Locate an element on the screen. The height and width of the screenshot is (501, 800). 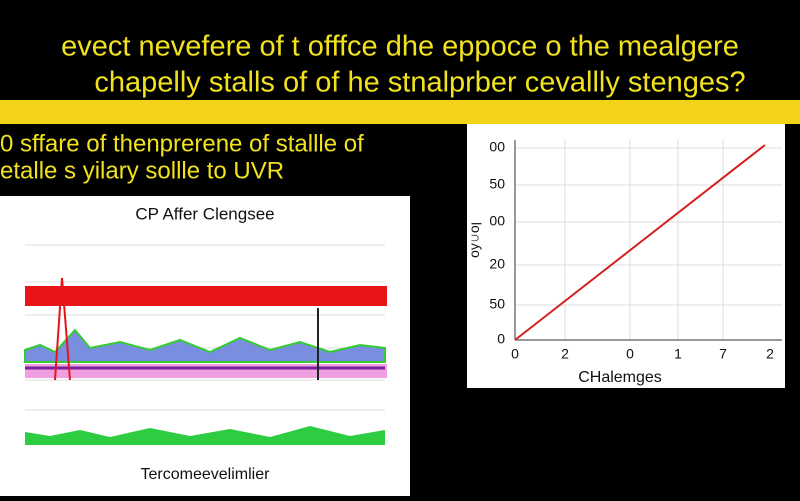
x-axis-label: Tercomeevelimlier is located at coordinates (206, 474).